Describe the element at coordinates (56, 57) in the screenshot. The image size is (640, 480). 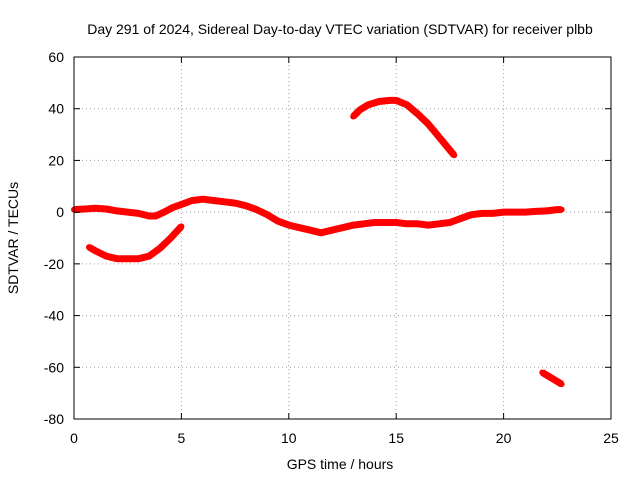
I see `y-tick-label: 60` at that location.